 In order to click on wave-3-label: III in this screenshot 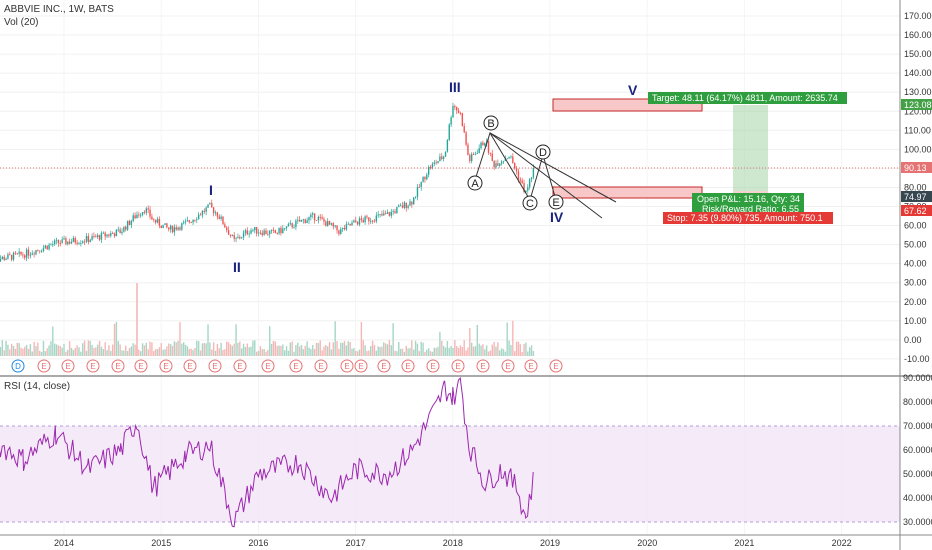, I will do `click(455, 87)`.